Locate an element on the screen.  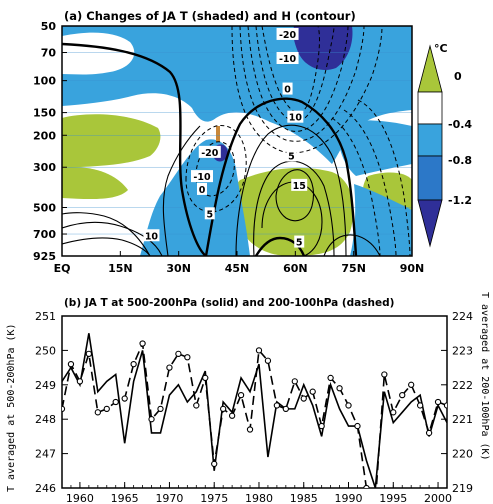
colorbar-midblue is located at coordinates (430, 178).